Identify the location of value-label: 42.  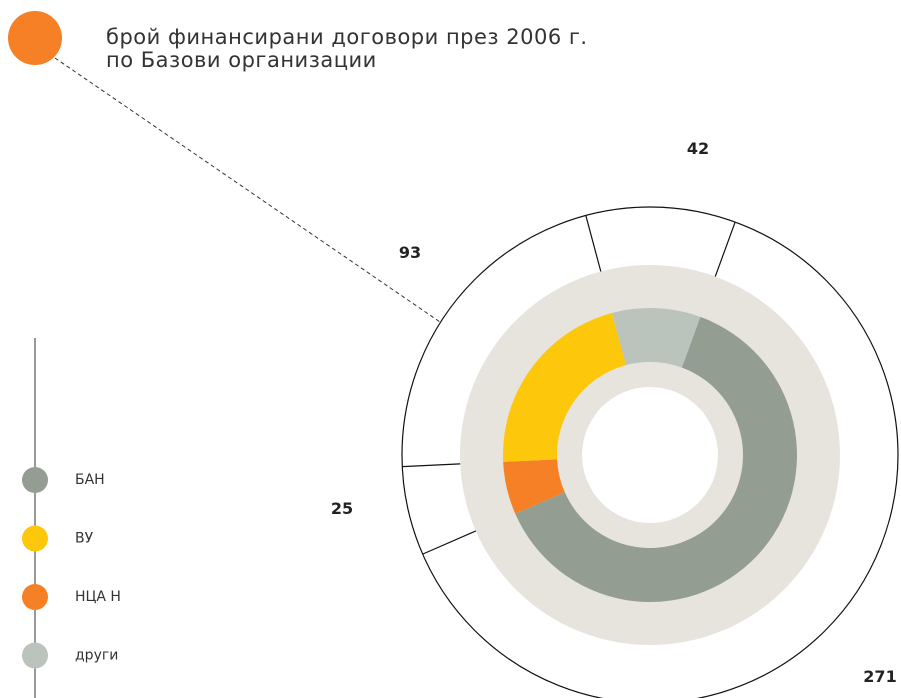
(698, 148).